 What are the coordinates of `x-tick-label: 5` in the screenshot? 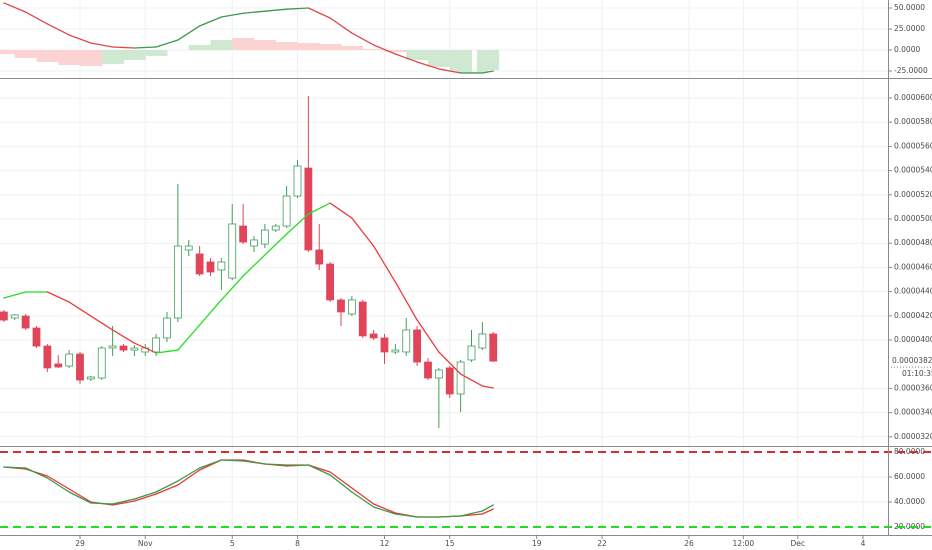 It's located at (232, 543).